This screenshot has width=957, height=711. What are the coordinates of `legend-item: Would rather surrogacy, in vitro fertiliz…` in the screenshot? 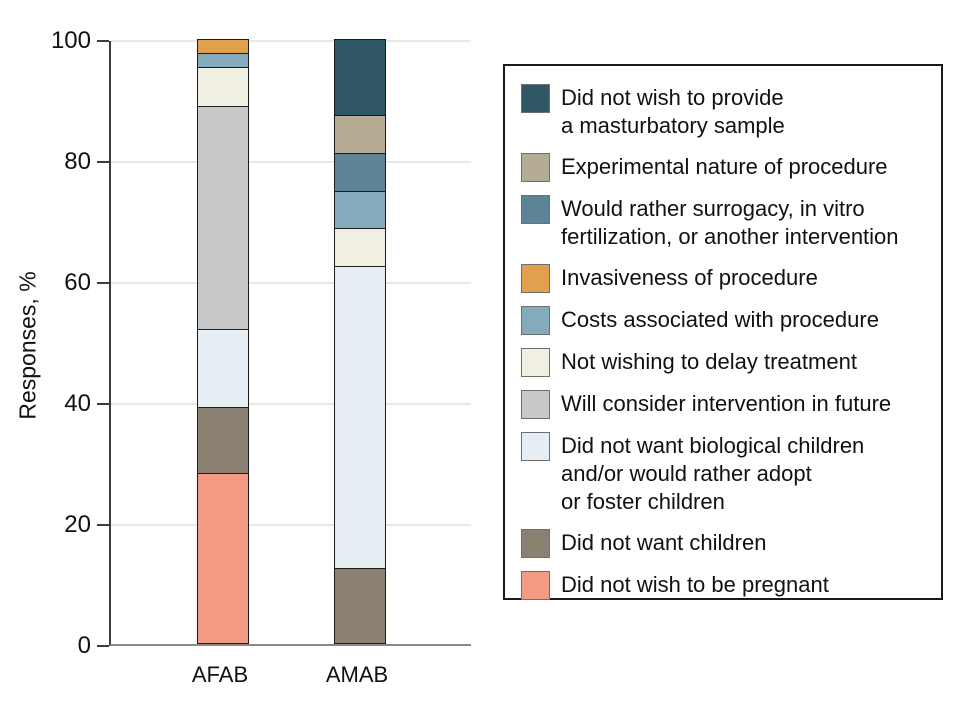 It's located at (726, 223).